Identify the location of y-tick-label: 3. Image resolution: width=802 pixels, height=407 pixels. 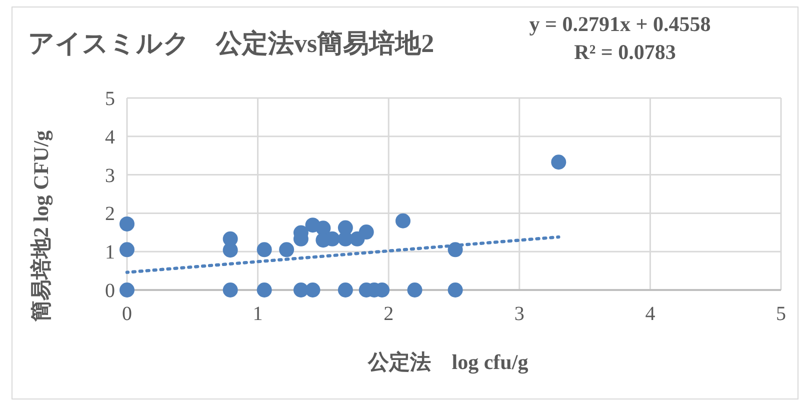
(110, 175).